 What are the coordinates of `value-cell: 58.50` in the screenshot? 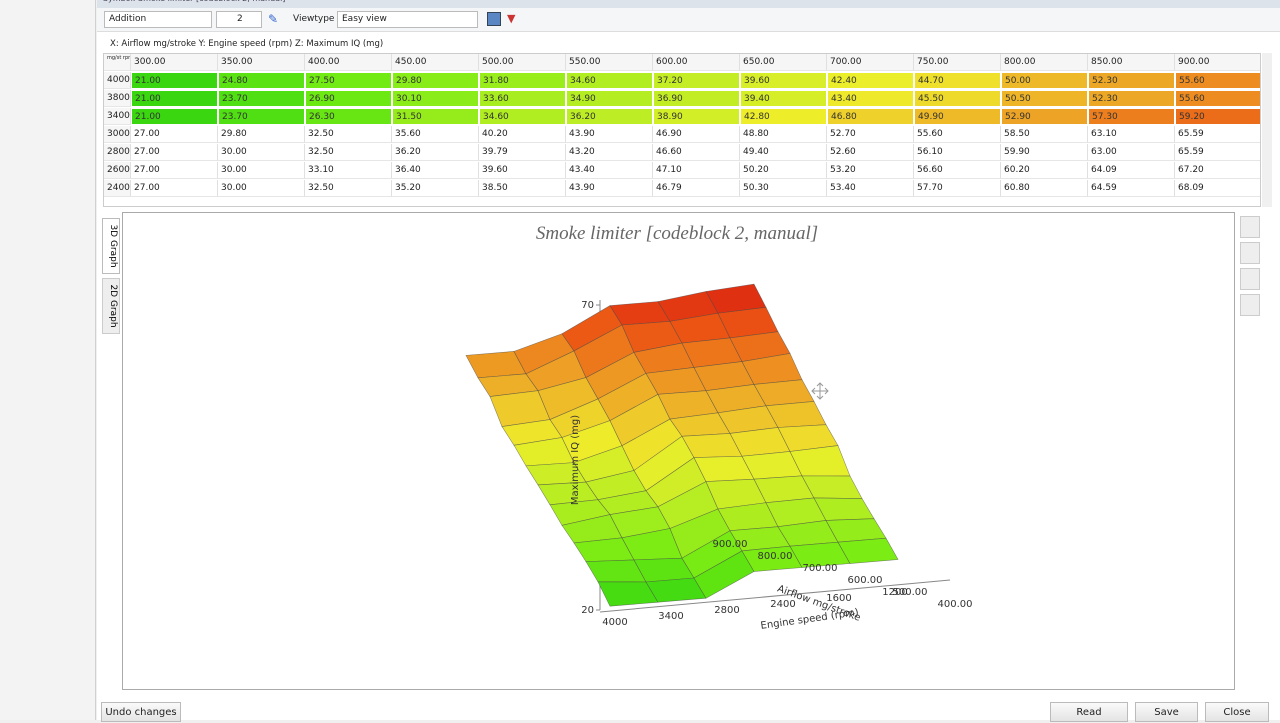 It's located at (1044, 134).